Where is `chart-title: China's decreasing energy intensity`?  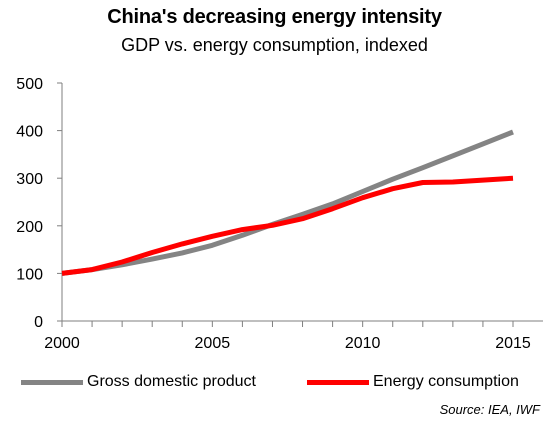 chart-title: China's decreasing energy intensity is located at coordinates (274, 17).